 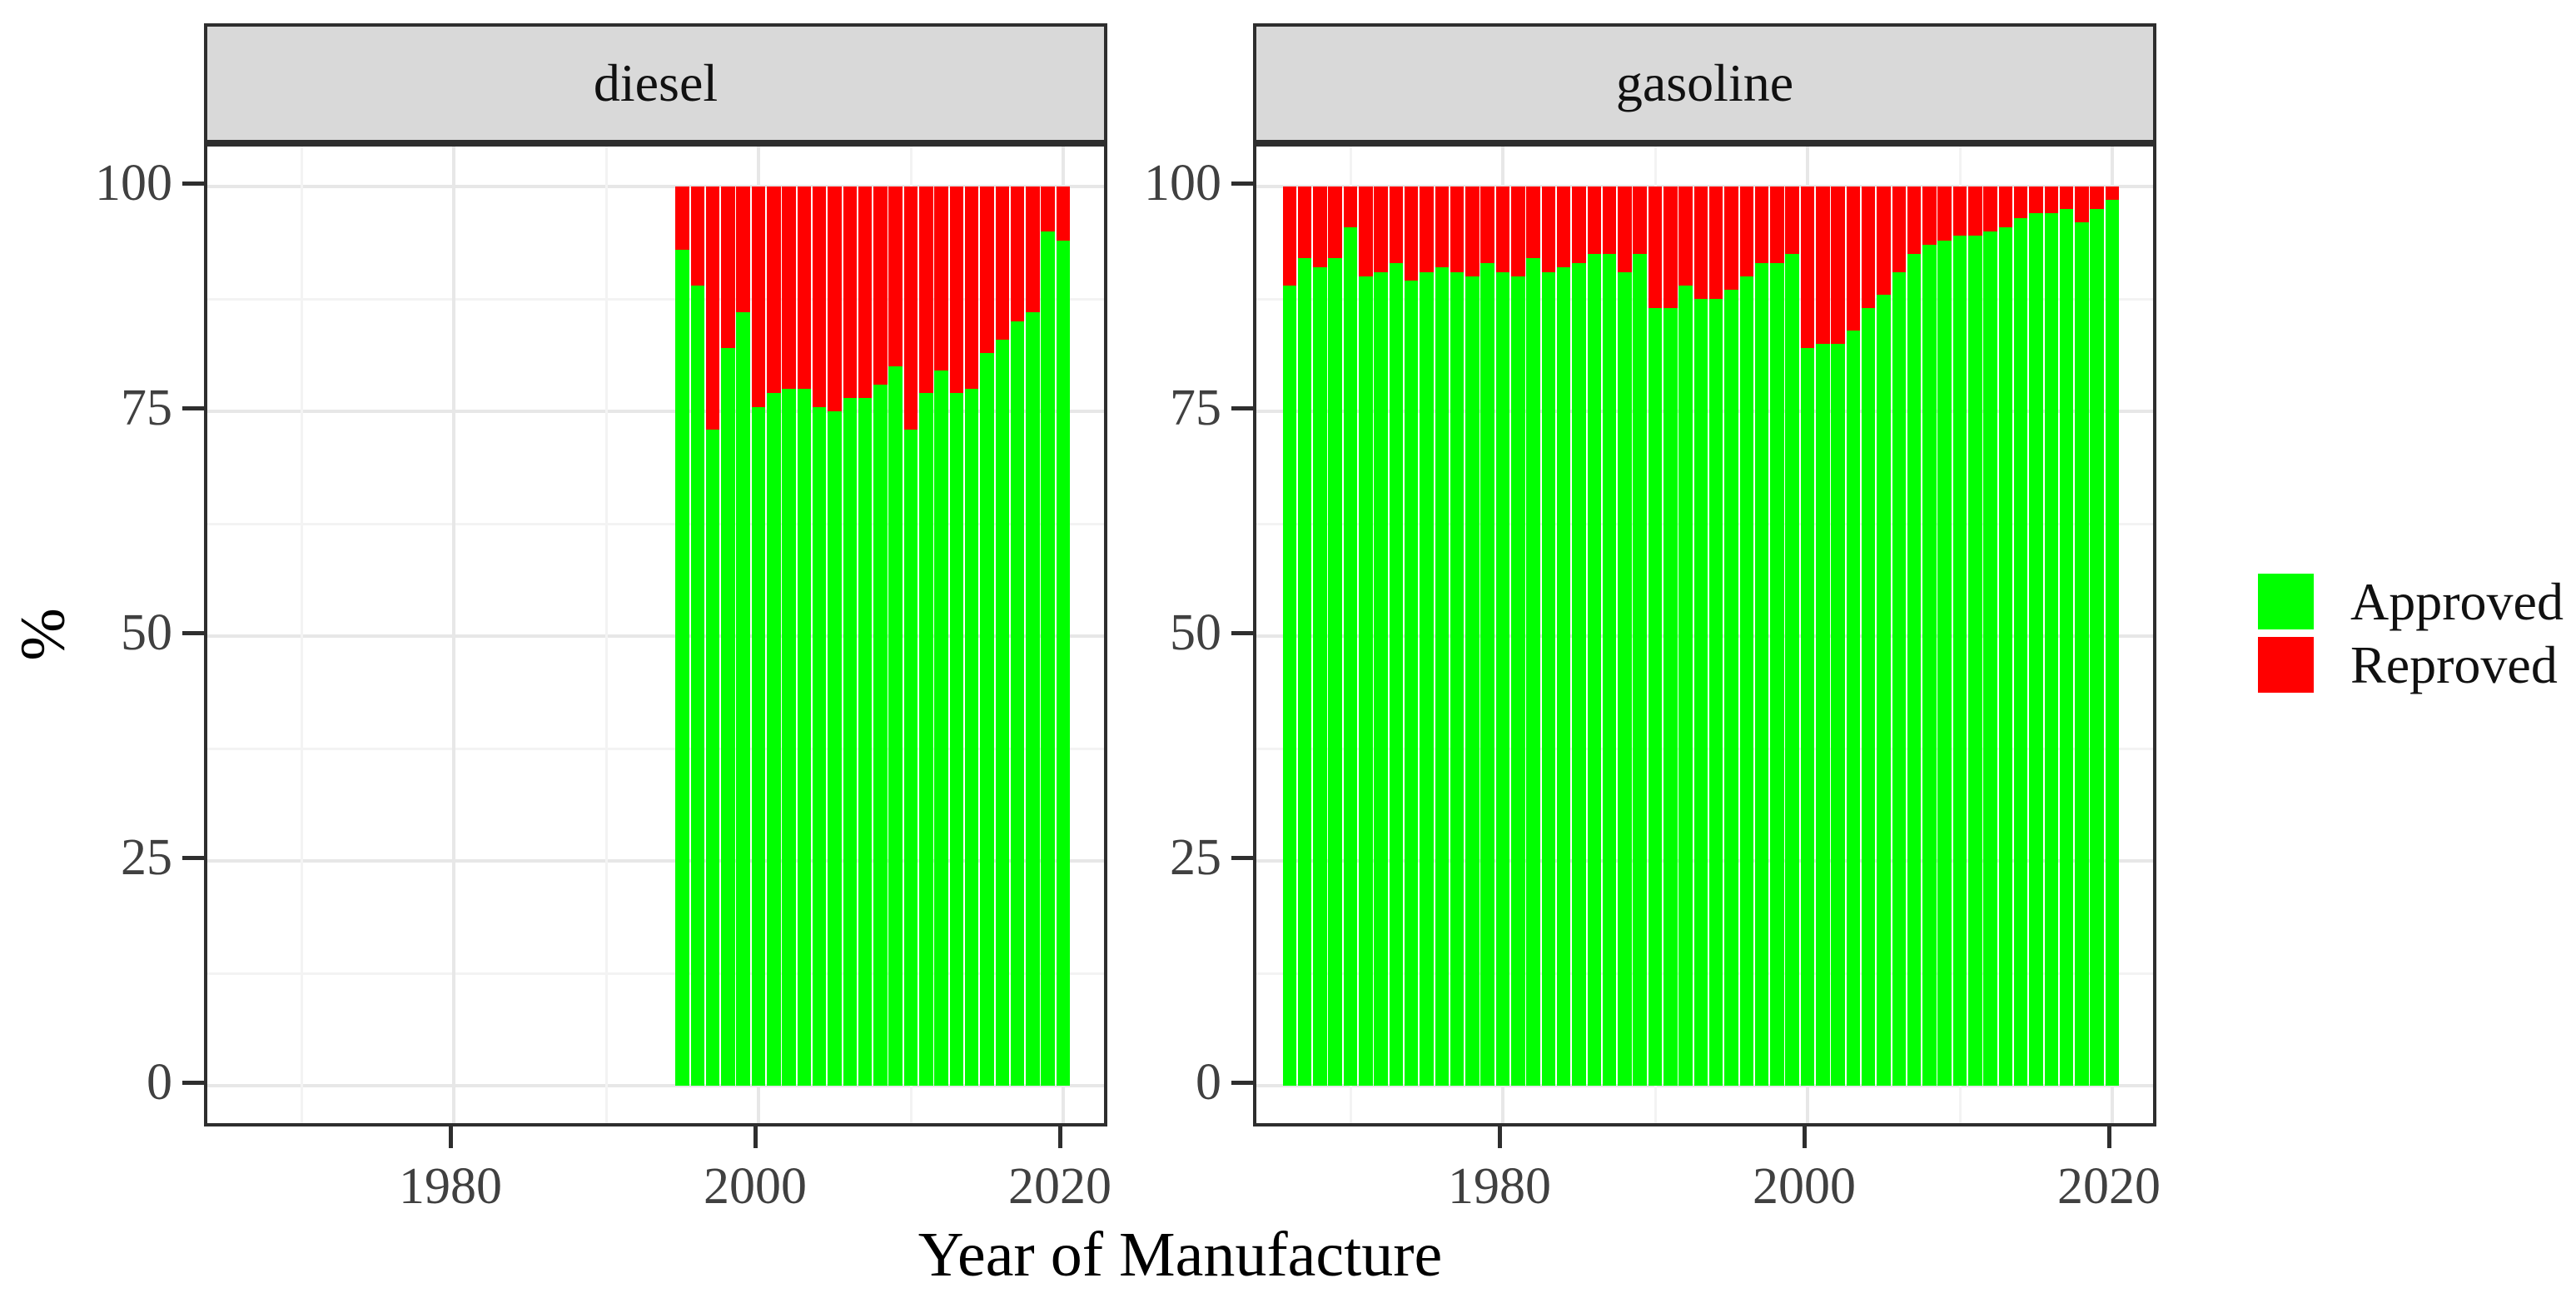 What do you see at coordinates (1670, 696) in the screenshot?
I see `bar-approved-1991` at bounding box center [1670, 696].